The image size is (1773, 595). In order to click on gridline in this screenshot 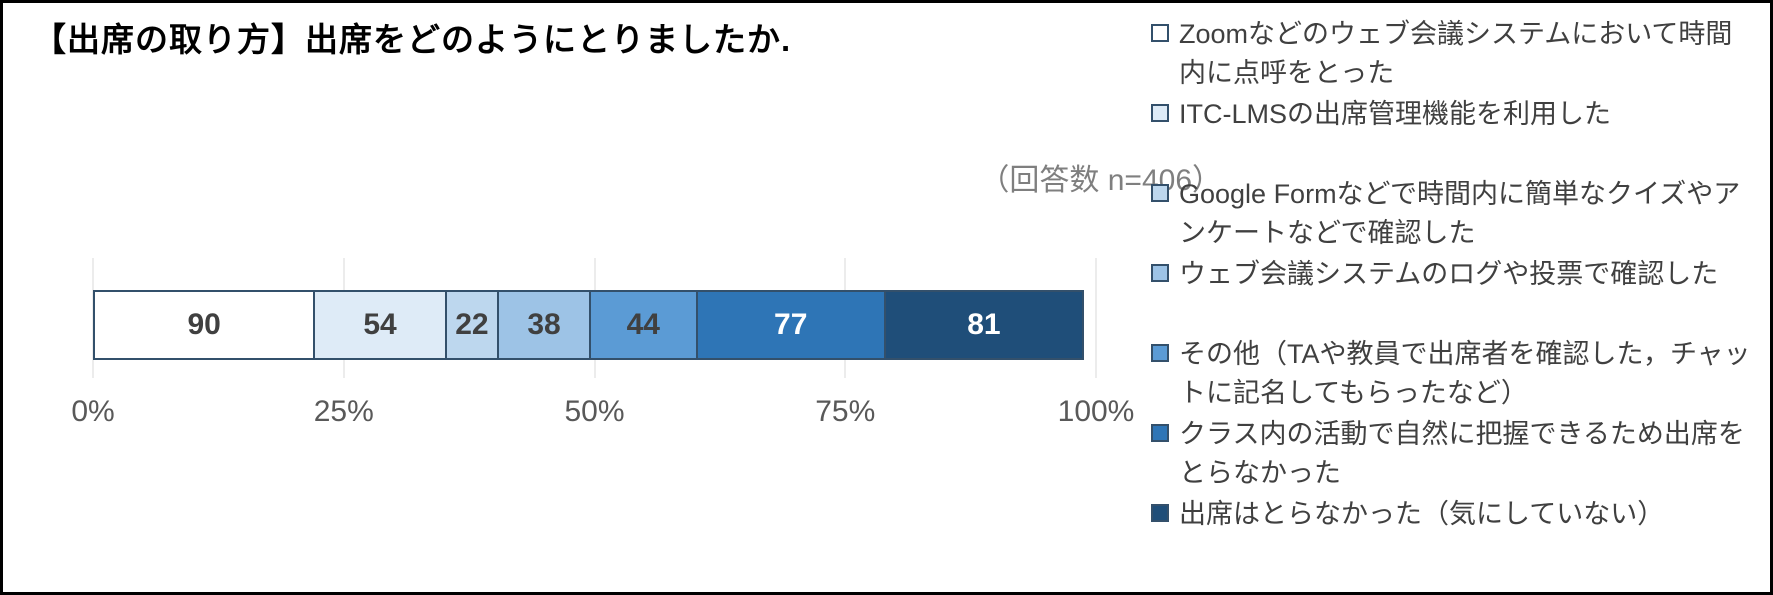, I will do `click(1096, 318)`.